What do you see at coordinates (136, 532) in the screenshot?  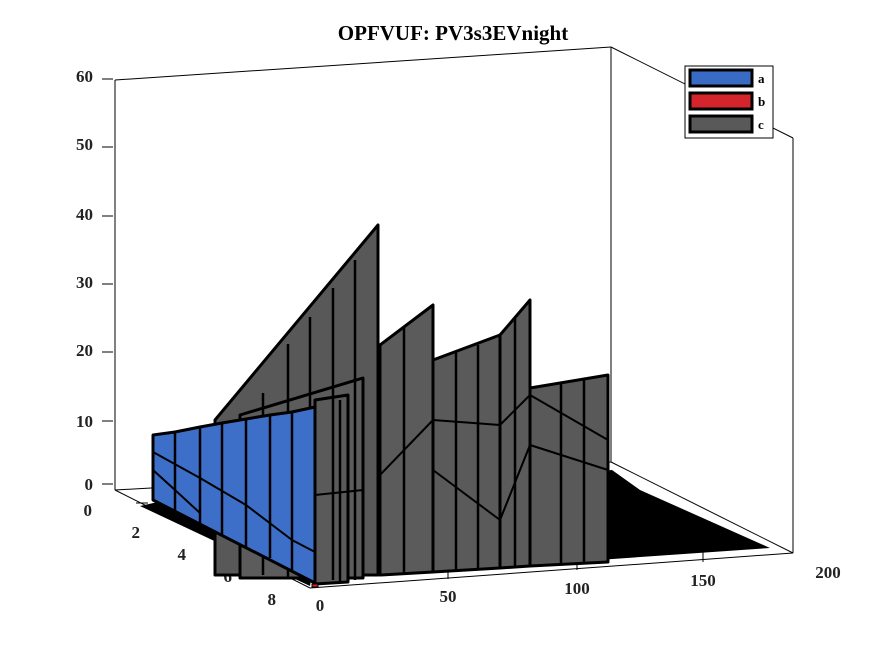 I see `y-tick-2: 2` at bounding box center [136, 532].